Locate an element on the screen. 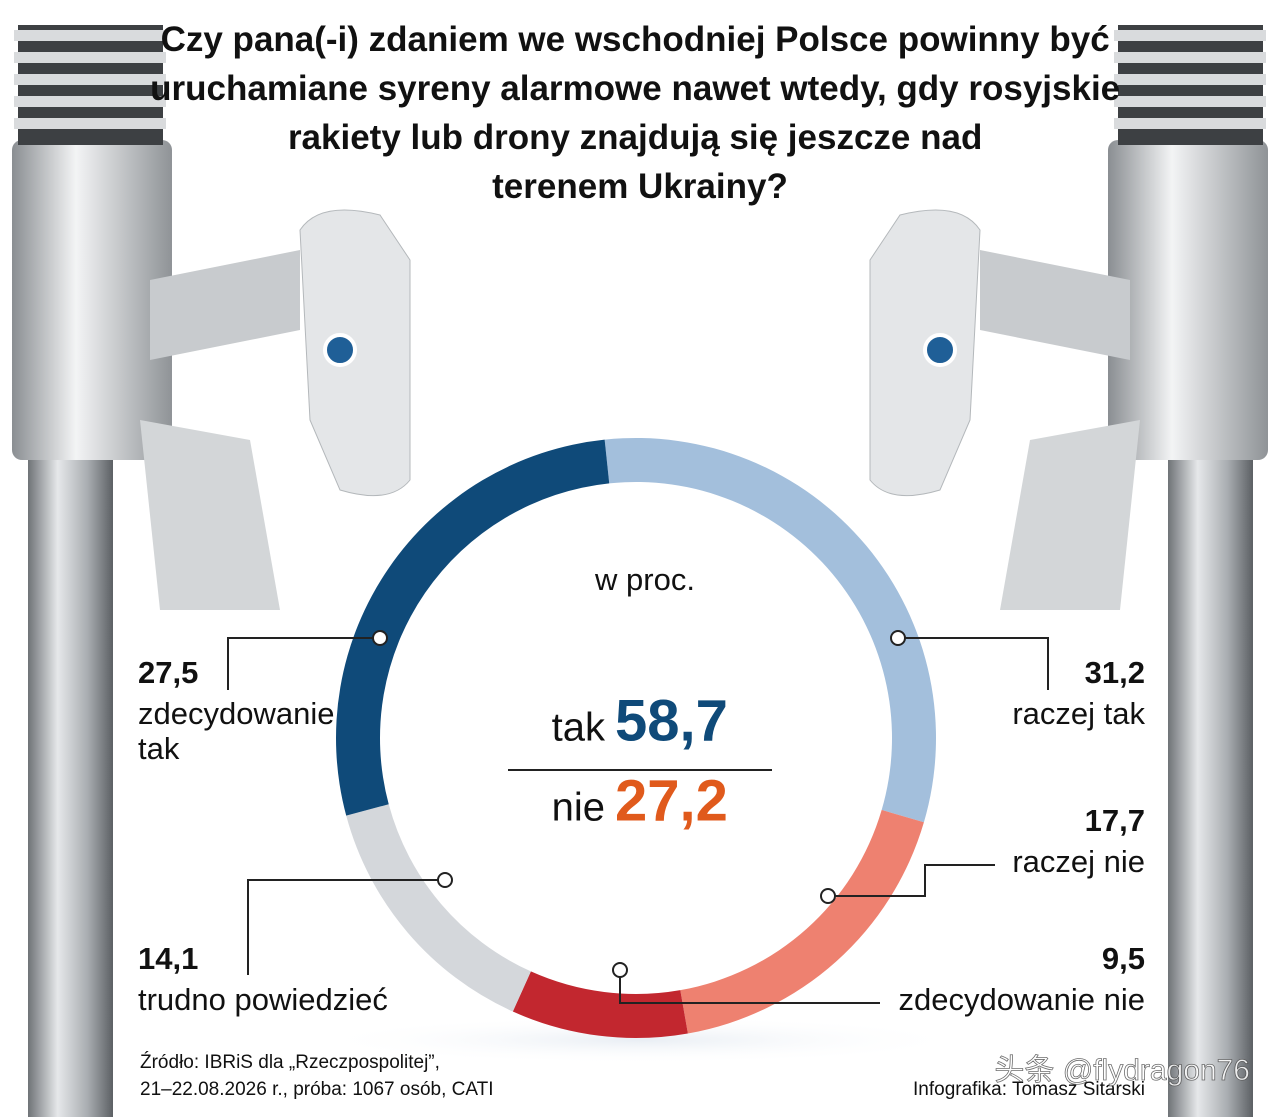 The width and height of the screenshot is (1280, 1117). credit: Infografika: Tomasz Sitarski is located at coordinates (1029, 1089).